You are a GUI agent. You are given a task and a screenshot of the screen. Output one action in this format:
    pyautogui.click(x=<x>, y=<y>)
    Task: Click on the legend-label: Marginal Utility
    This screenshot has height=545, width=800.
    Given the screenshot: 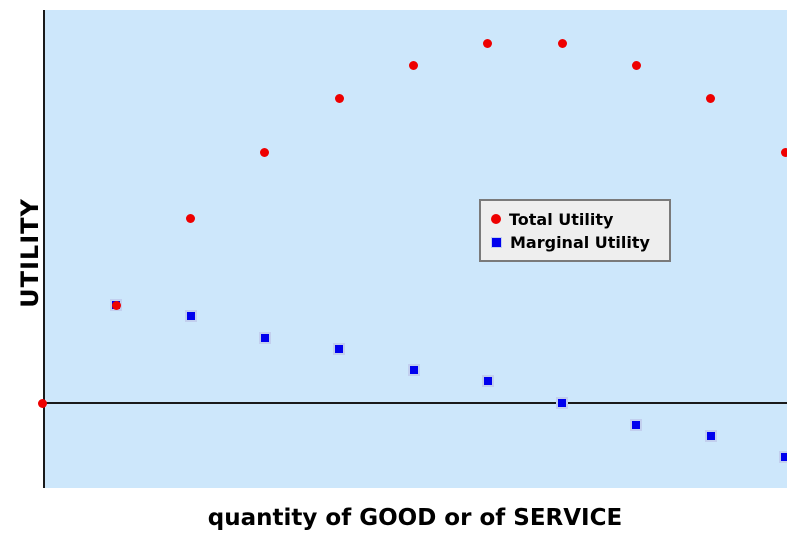 What is the action you would take?
    pyautogui.click(x=580, y=242)
    